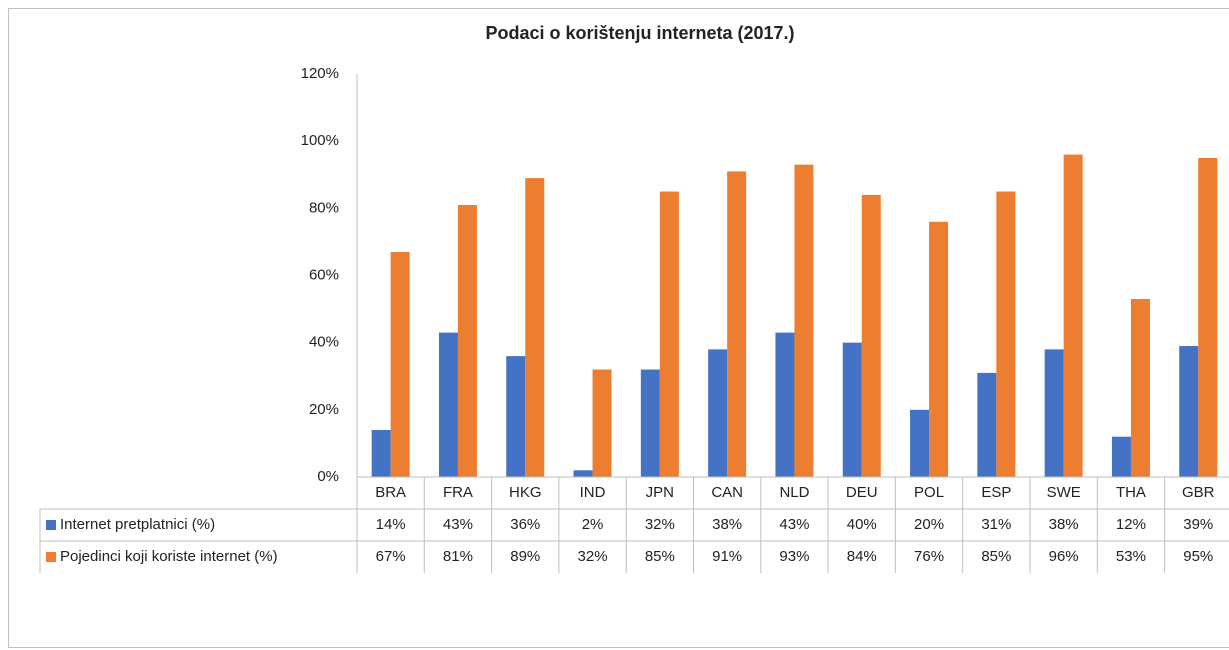 The image size is (1229, 650). What do you see at coordinates (324, 274) in the screenshot?
I see `y-tick-label: 60%` at bounding box center [324, 274].